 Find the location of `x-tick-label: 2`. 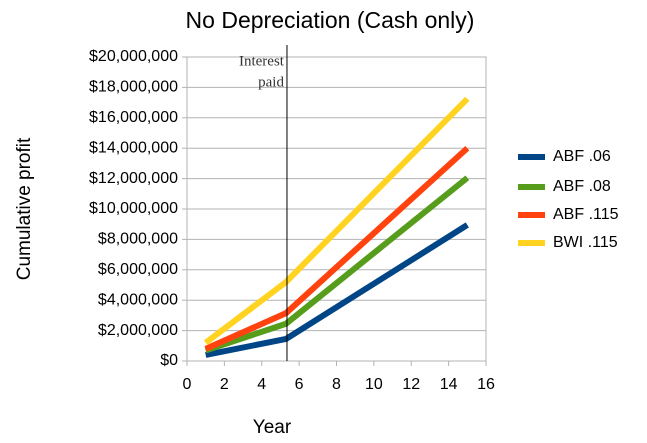

x-tick-label: 2 is located at coordinates (224, 384).